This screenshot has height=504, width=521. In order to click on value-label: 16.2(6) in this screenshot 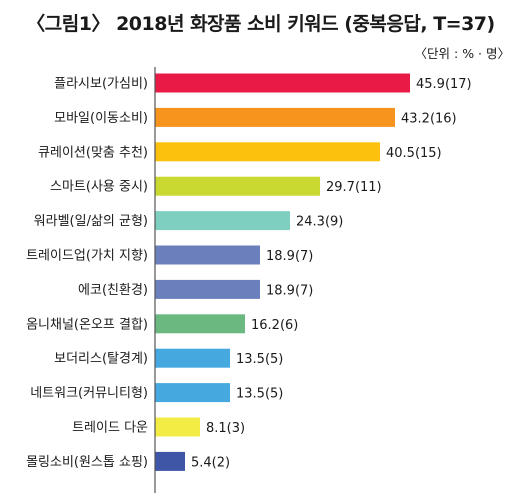, I will do `click(274, 325)`.